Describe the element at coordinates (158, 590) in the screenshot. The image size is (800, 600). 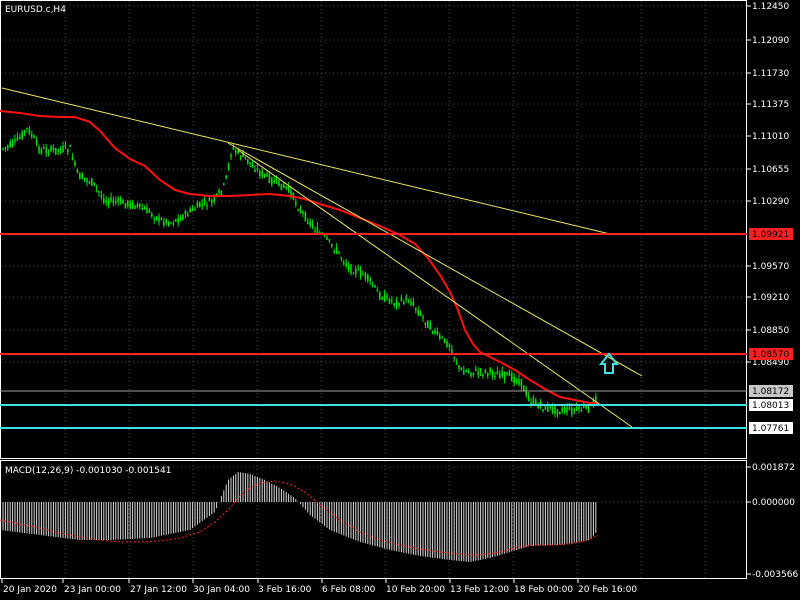
I see `time-tick: 27 Jan 12:00` at that location.